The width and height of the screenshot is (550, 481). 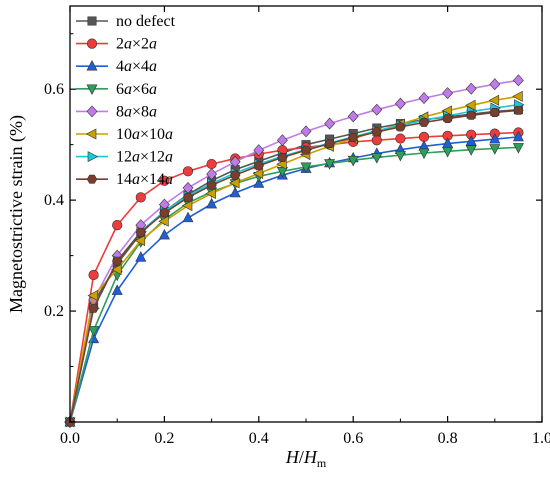 I want to click on legend-item: 10a×10a, so click(x=124, y=134).